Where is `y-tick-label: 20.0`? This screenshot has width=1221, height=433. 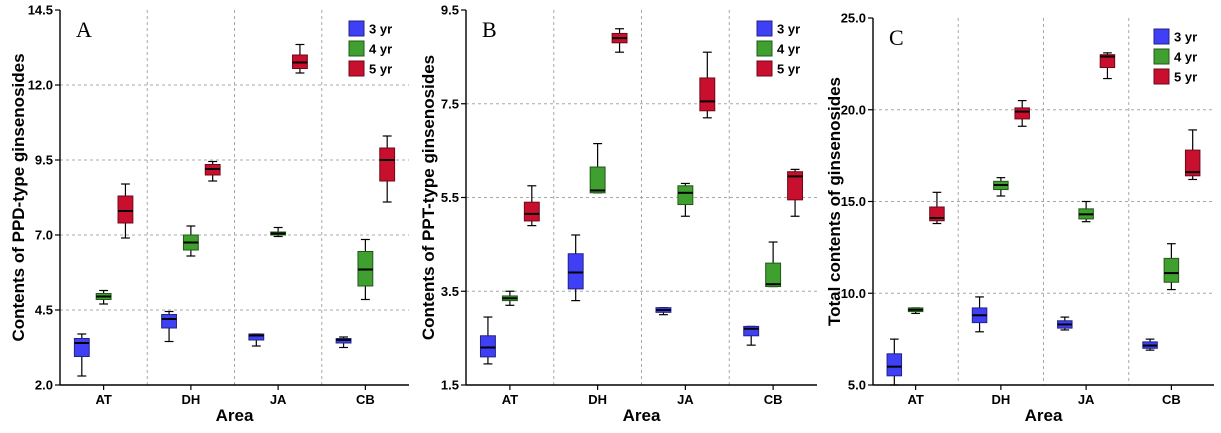 y-tick-label: 20.0 is located at coordinates (853, 109).